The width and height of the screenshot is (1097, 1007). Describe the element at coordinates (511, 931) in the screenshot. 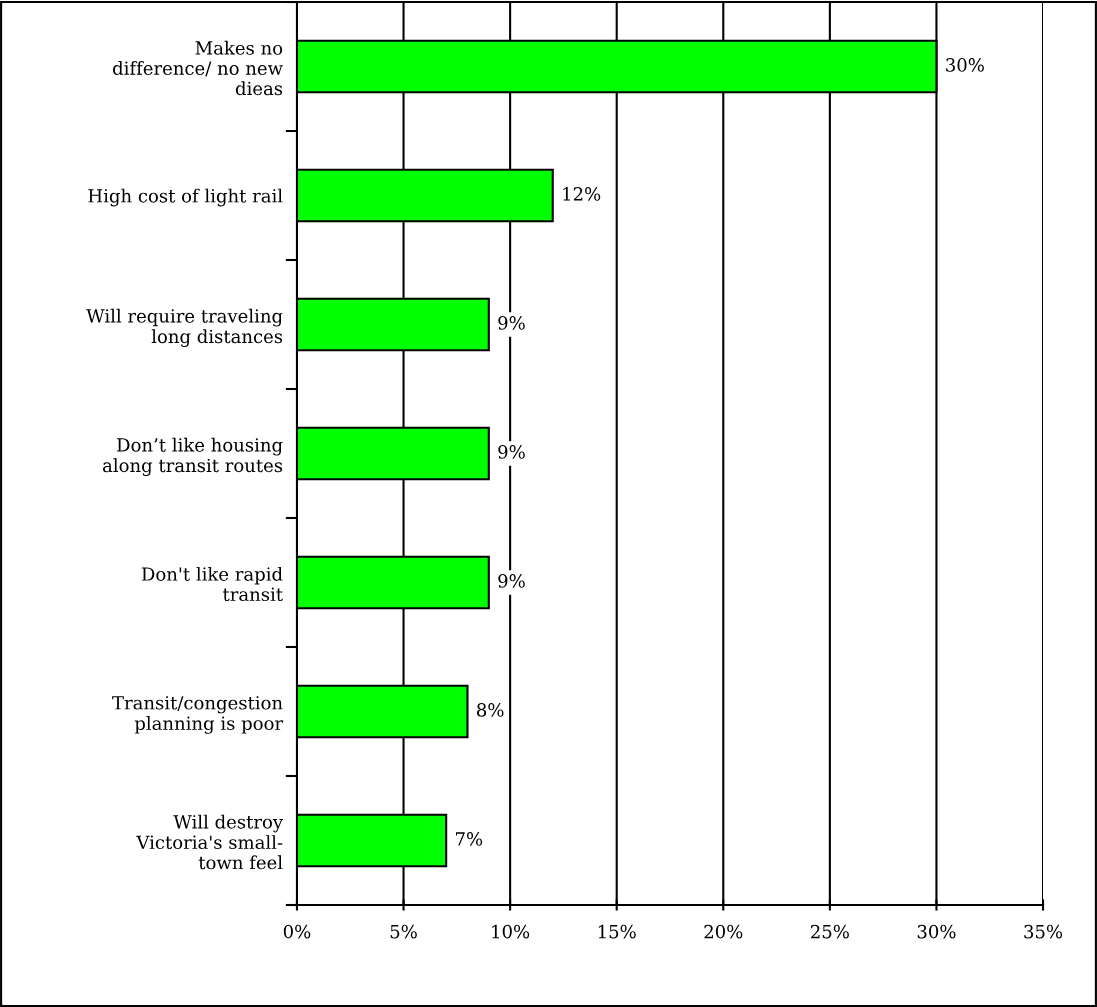

I see `x-tick-label: 10%` at that location.